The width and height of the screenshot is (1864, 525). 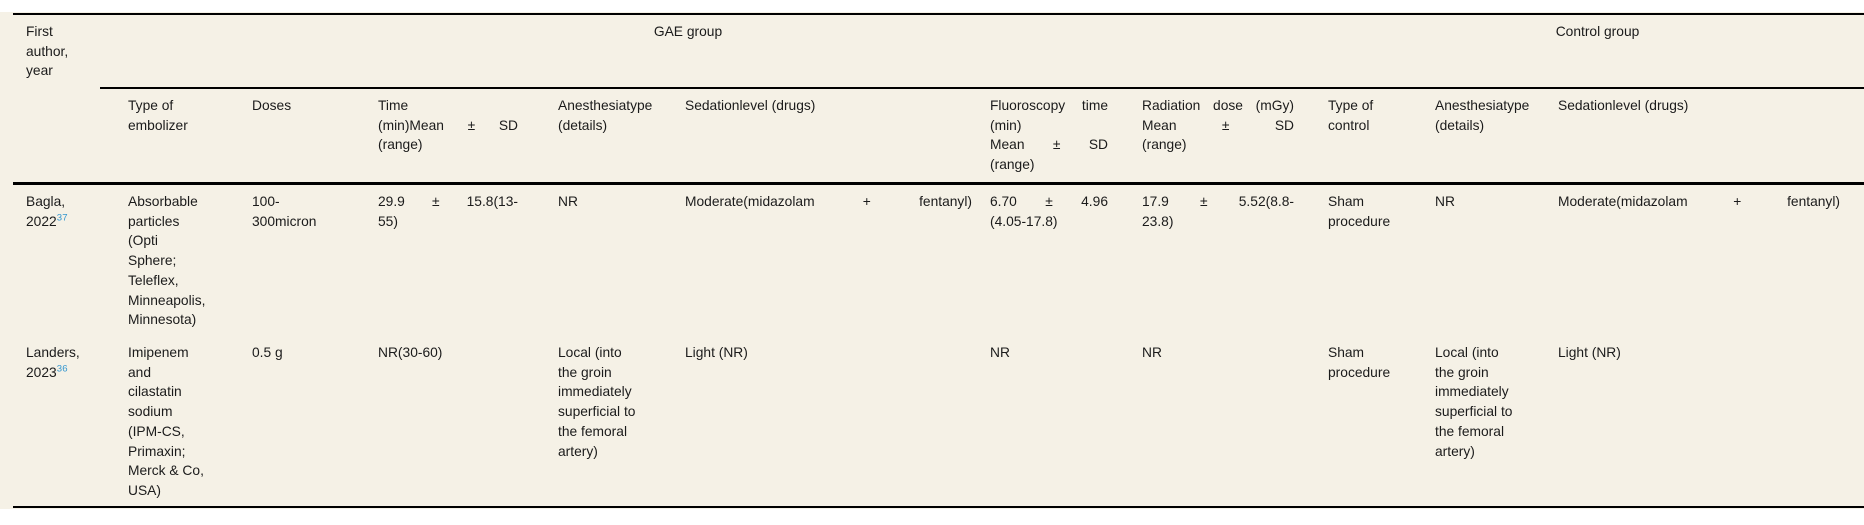 What do you see at coordinates (688, 31) in the screenshot?
I see `group-header-gae: GAE group` at bounding box center [688, 31].